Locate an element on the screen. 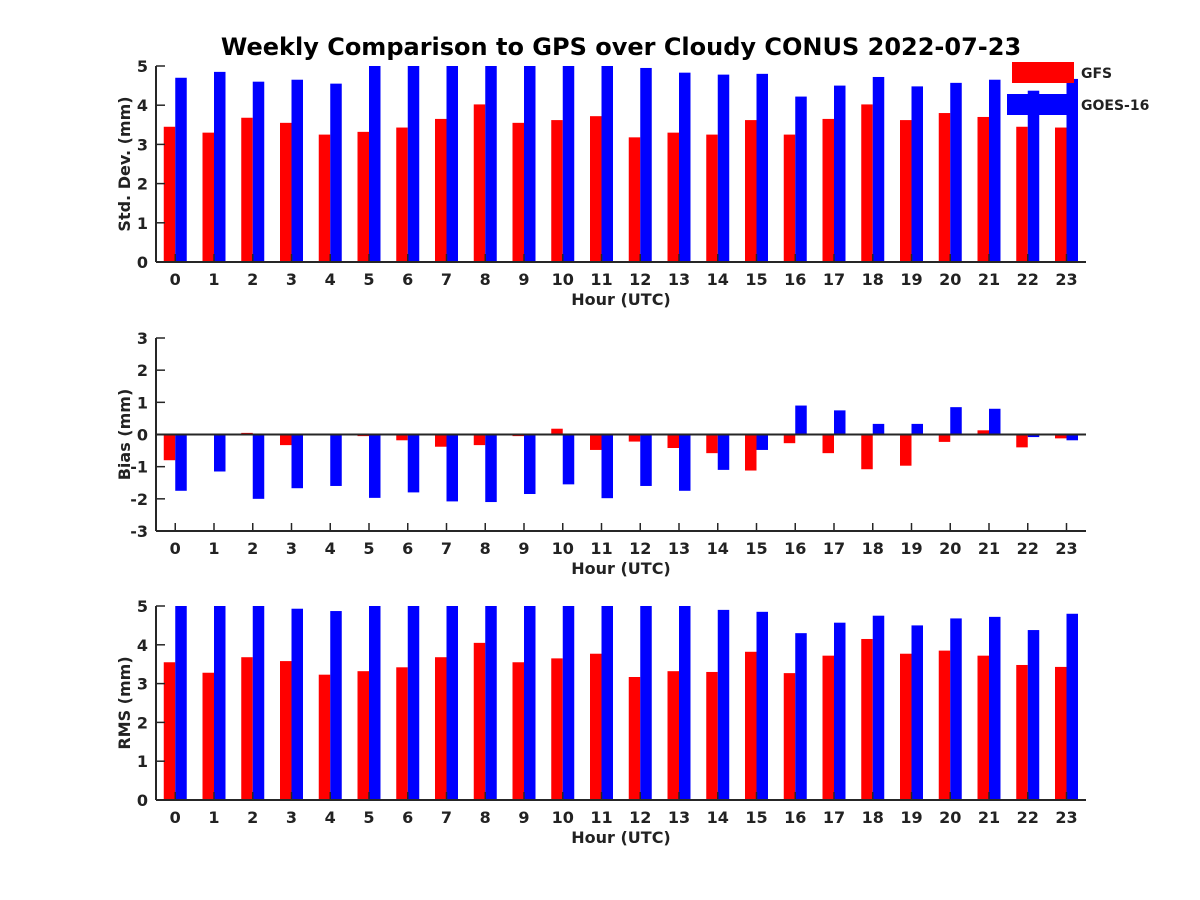  y-tick-label: 0 is located at coordinates (142, 435).